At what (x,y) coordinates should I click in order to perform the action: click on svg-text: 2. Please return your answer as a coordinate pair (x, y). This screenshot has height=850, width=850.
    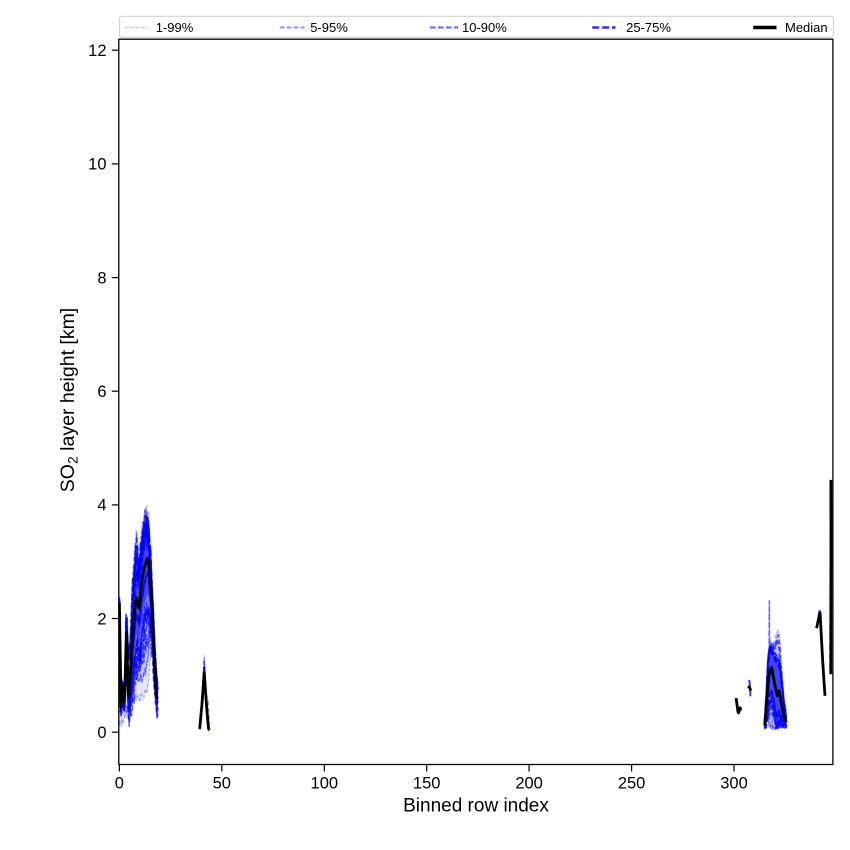
    Looking at the image, I should click on (101, 619).